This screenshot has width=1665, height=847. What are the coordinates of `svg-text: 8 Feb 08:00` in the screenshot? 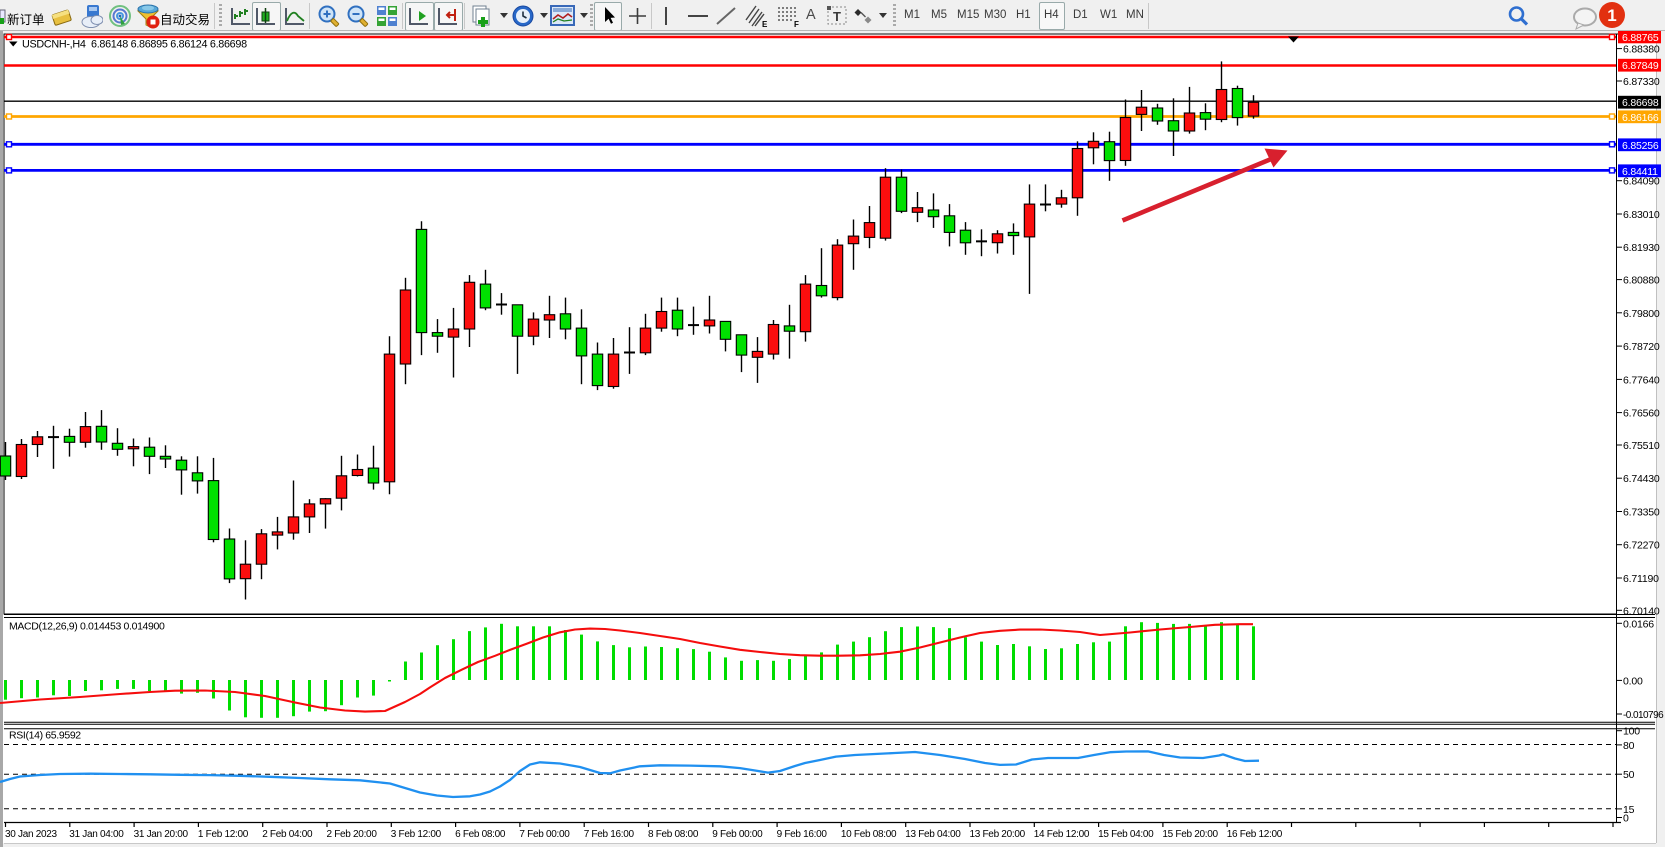 It's located at (673, 834).